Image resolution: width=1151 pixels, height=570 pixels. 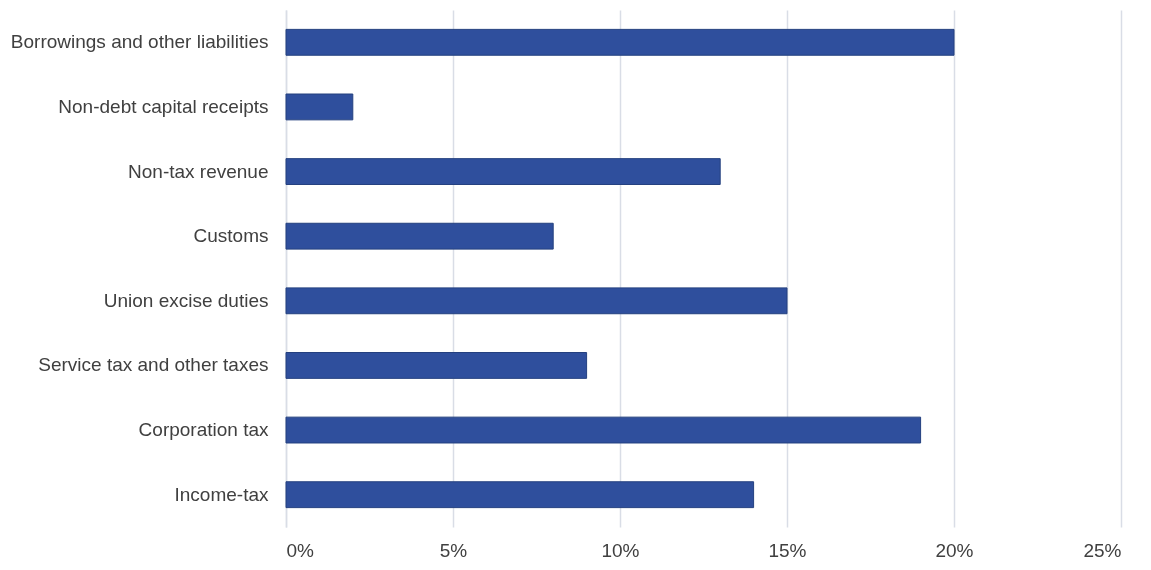 I want to click on y-tick-label: Borrowings and other liabilities, so click(x=139, y=42).